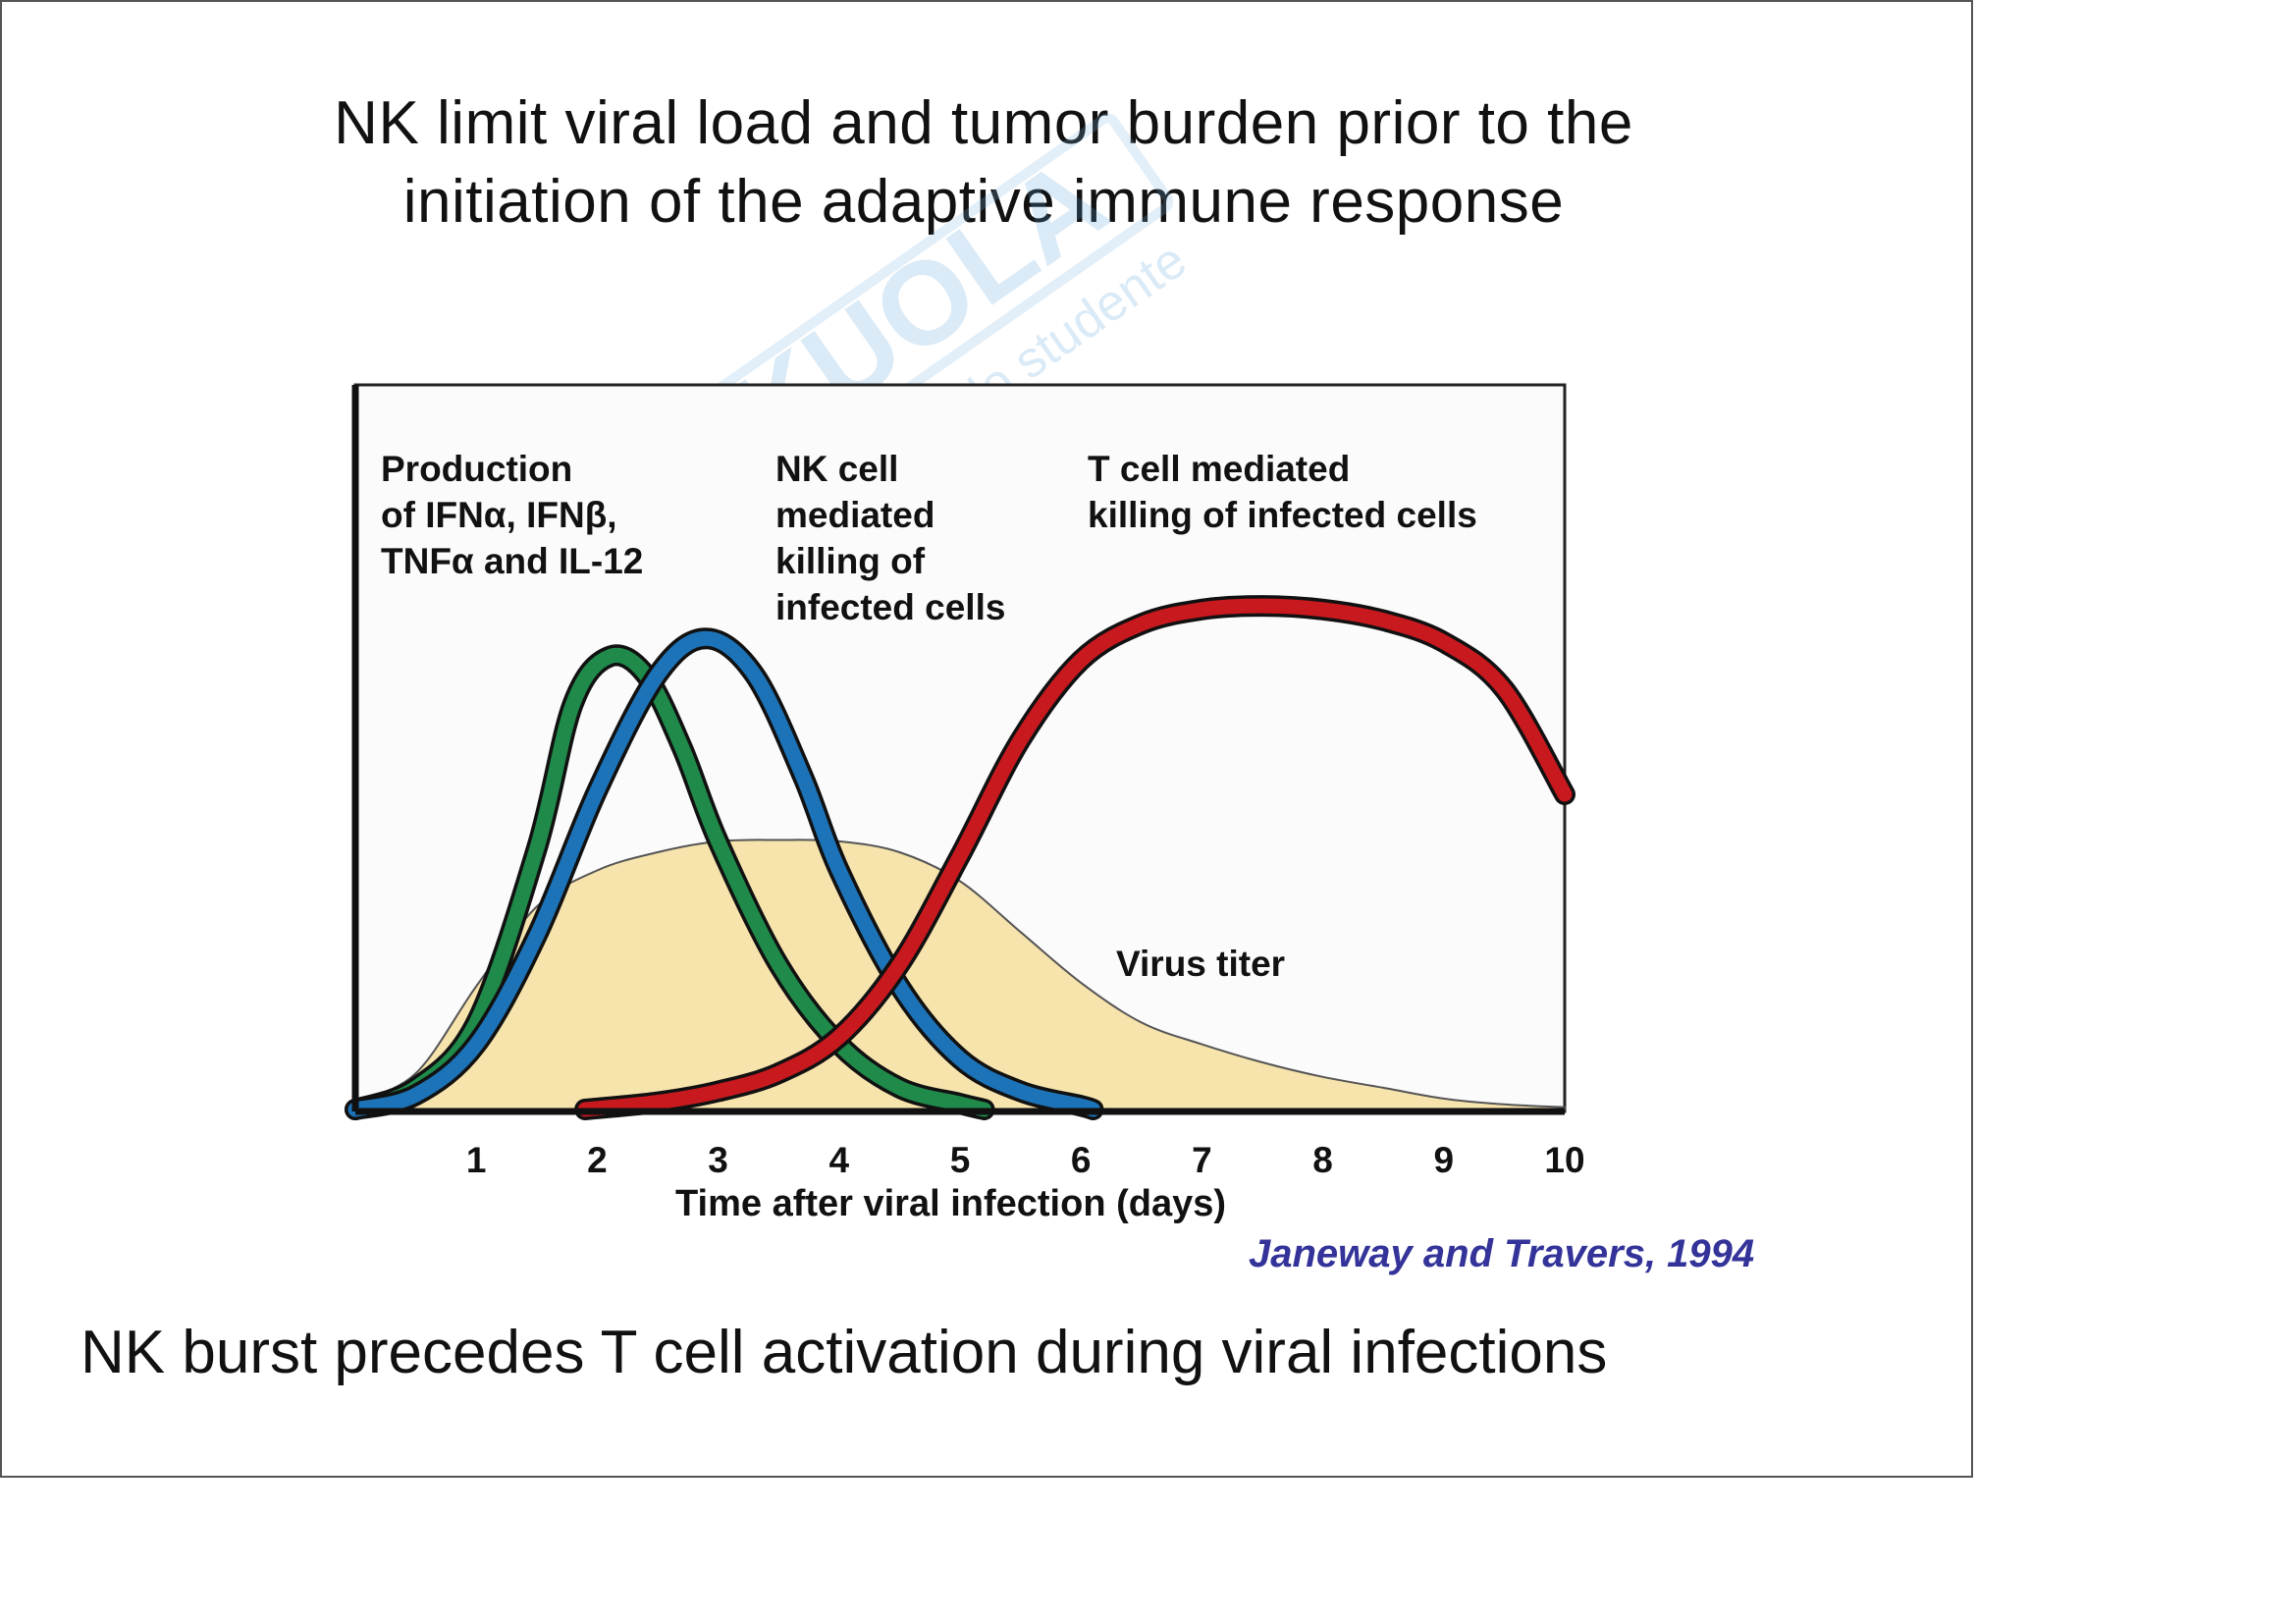 This screenshot has height=1623, width=2296. What do you see at coordinates (1081, 1160) in the screenshot?
I see `x-tick-label-6: 6` at bounding box center [1081, 1160].